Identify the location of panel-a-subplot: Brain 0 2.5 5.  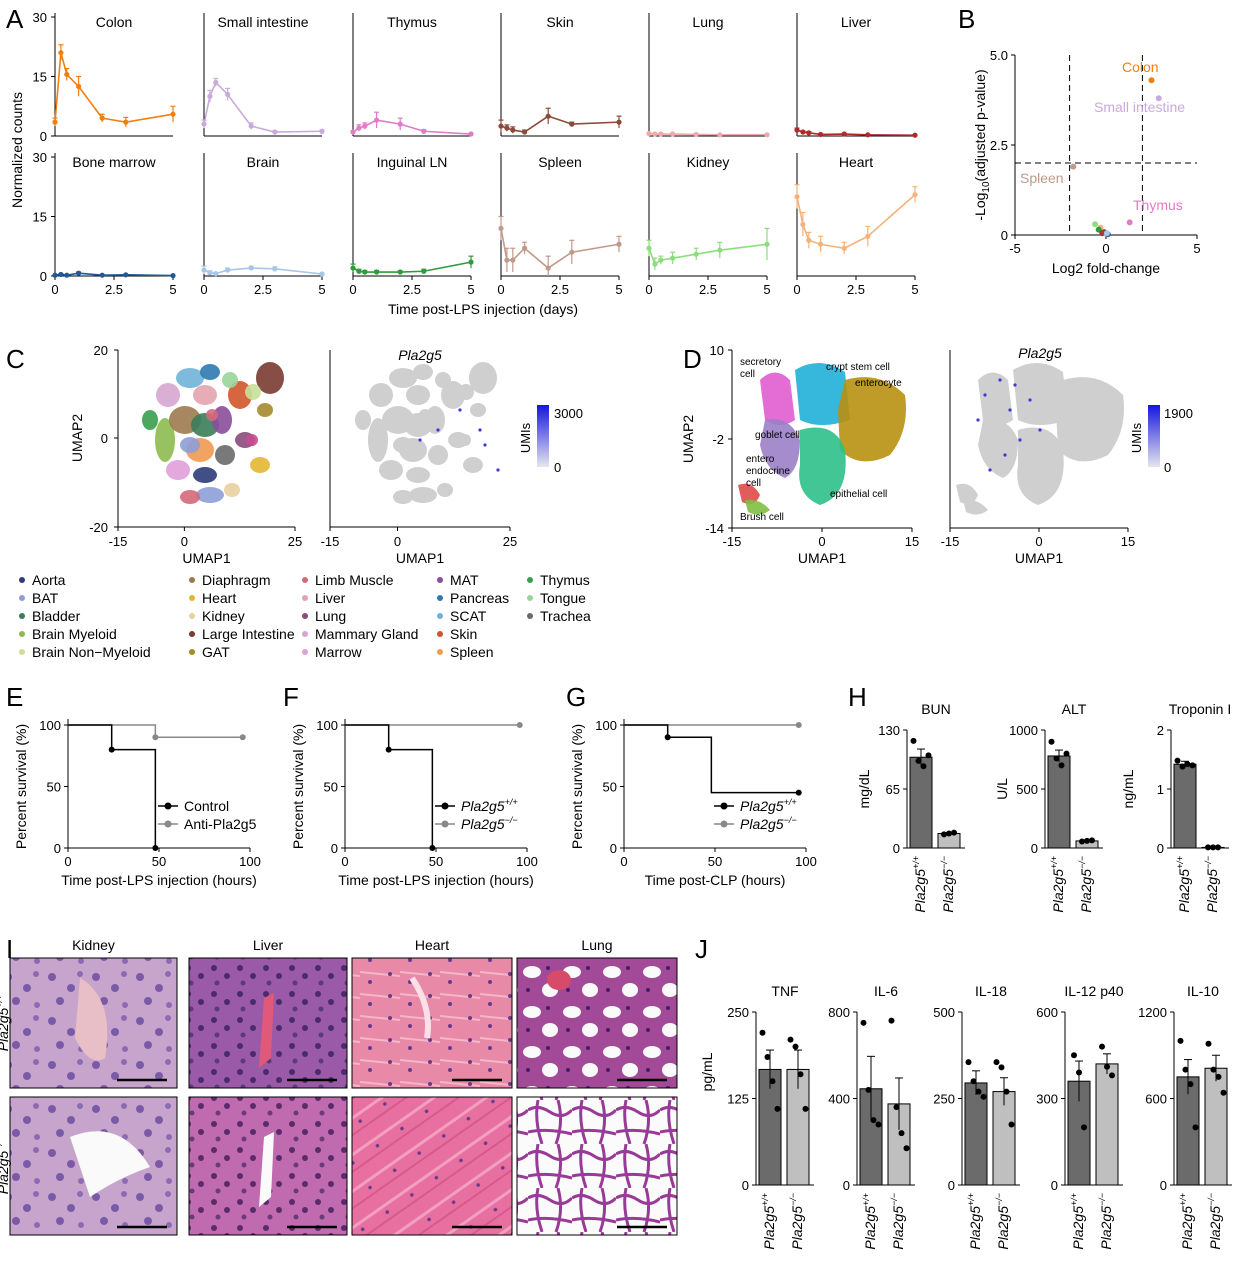
(263, 225).